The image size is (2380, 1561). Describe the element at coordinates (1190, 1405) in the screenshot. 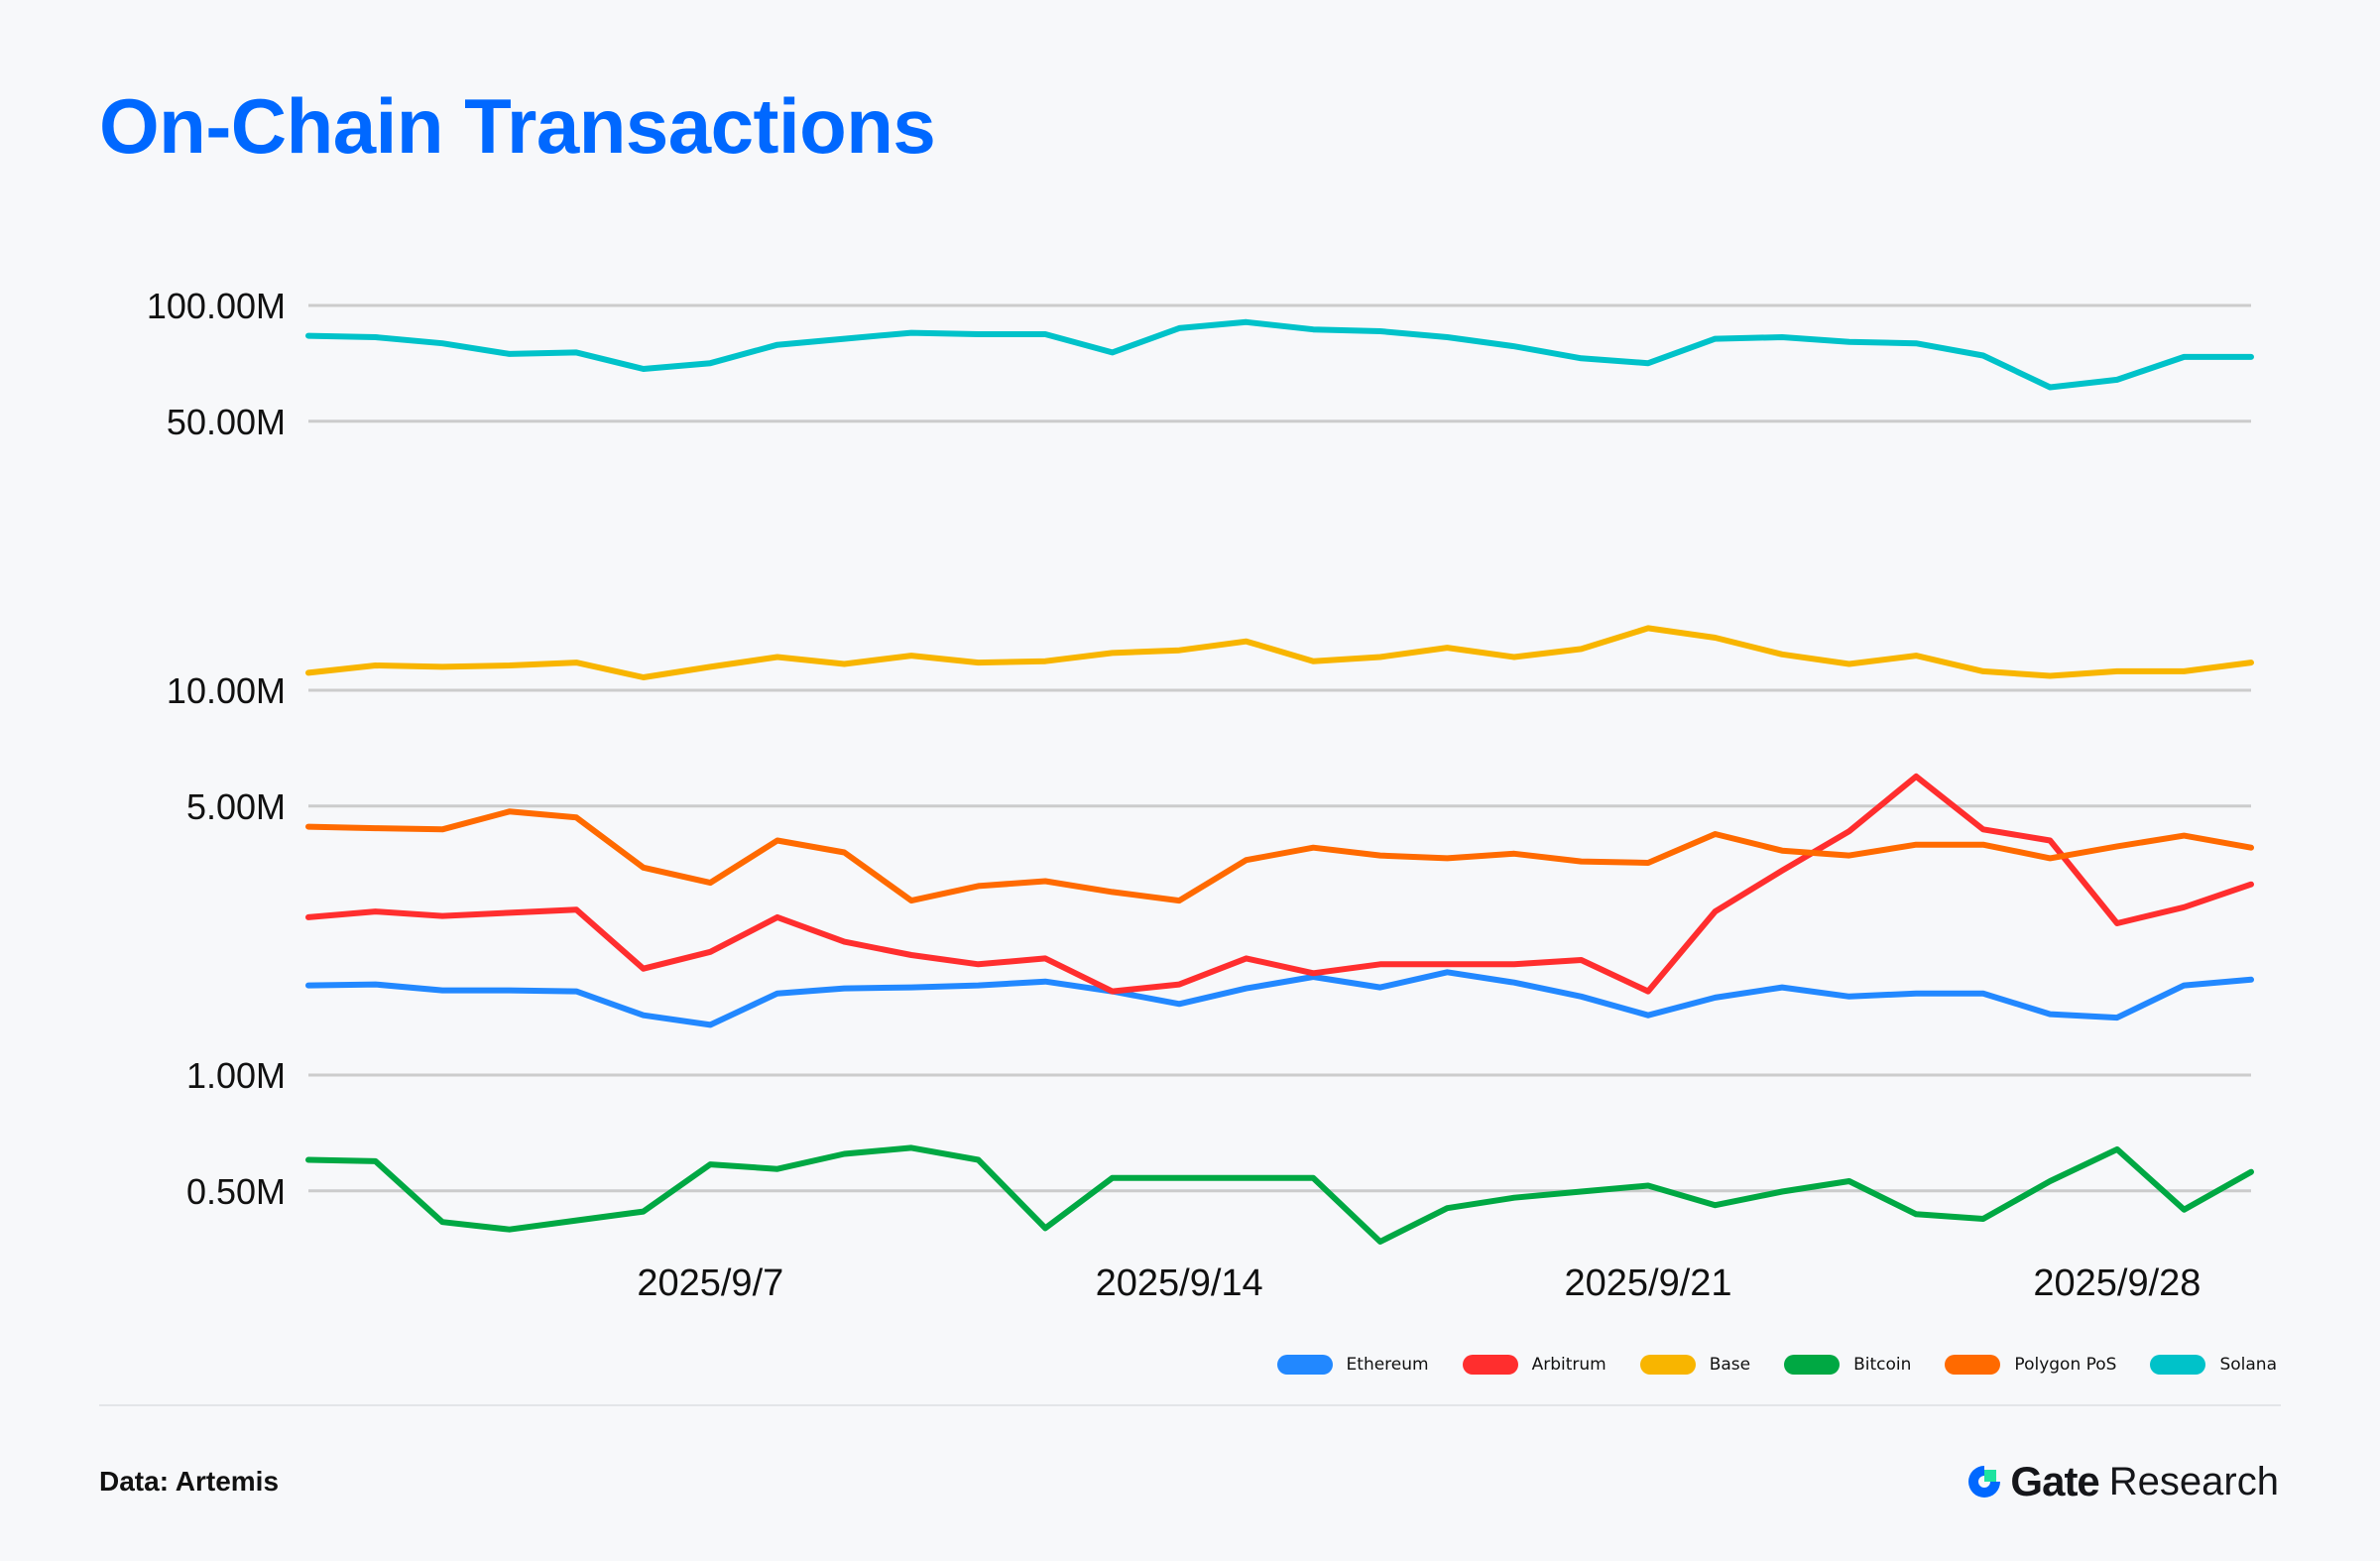

I see `footer-divider` at that location.